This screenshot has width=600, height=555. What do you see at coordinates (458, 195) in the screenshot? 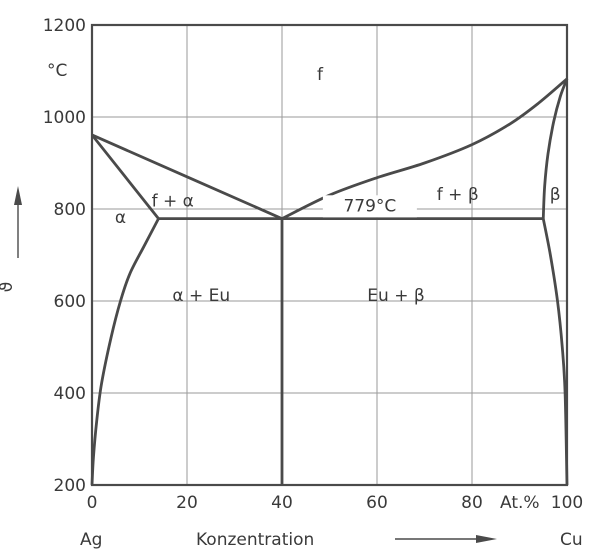
I see `region-label: f + β` at bounding box center [458, 195].